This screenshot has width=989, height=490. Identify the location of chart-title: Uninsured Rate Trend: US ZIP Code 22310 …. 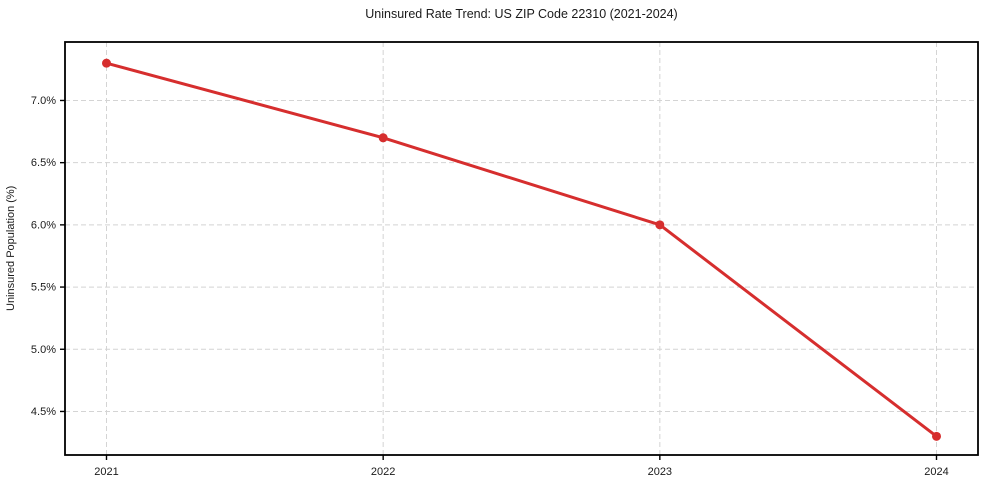
(521, 14).